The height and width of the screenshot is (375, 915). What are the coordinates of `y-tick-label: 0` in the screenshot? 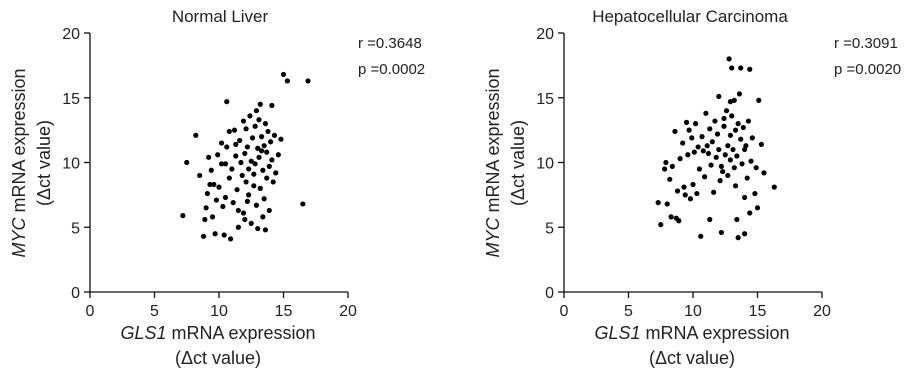 It's located at (75, 293).